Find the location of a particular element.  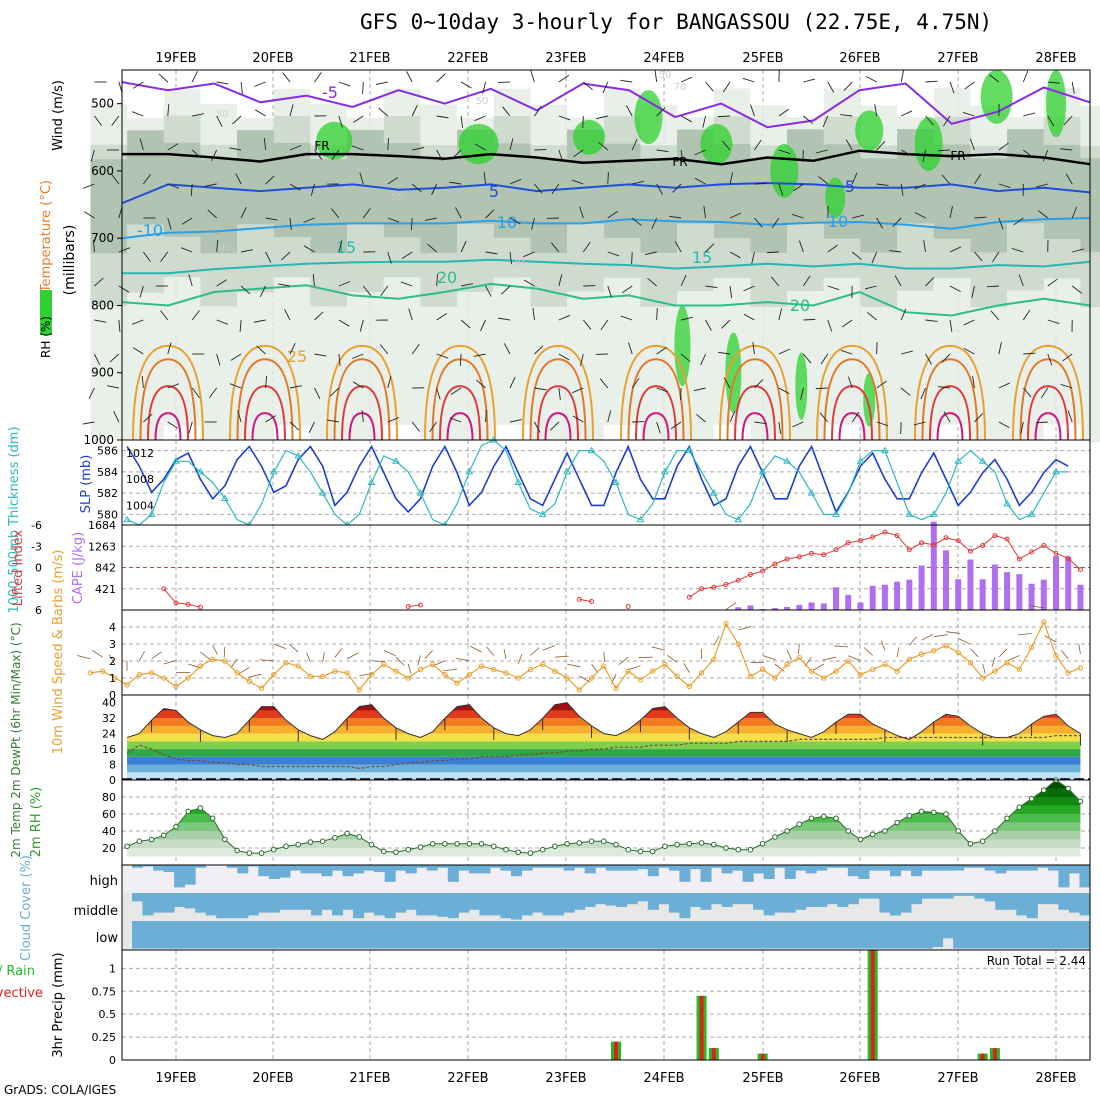

bottom-date-label: 28FEB is located at coordinates (1055, 1078).